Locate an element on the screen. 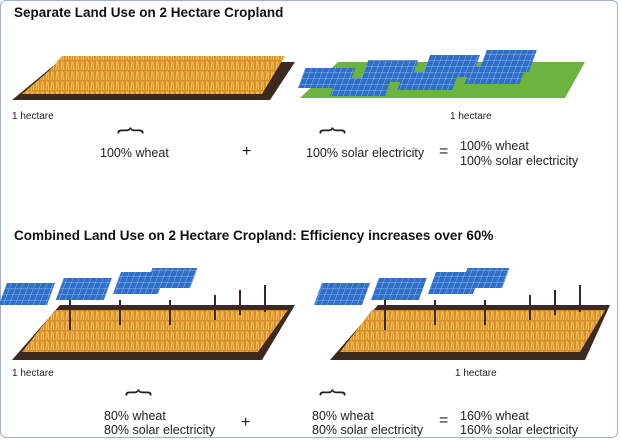  combined-right-line1: 80% wheat is located at coordinates (343, 416).